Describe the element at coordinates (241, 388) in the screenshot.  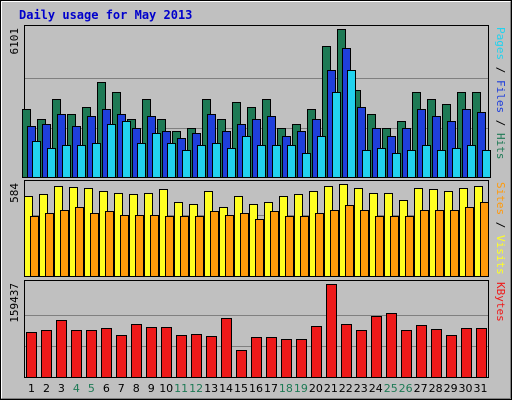
I see `x-tick-day-15: 15` at that location.